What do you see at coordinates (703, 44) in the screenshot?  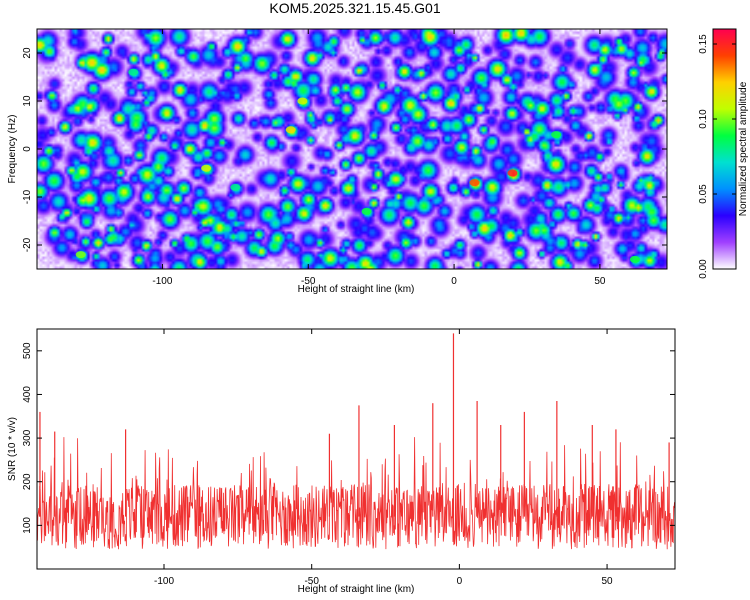 I see `colorbar-tick-label: 0.15` at bounding box center [703, 44].